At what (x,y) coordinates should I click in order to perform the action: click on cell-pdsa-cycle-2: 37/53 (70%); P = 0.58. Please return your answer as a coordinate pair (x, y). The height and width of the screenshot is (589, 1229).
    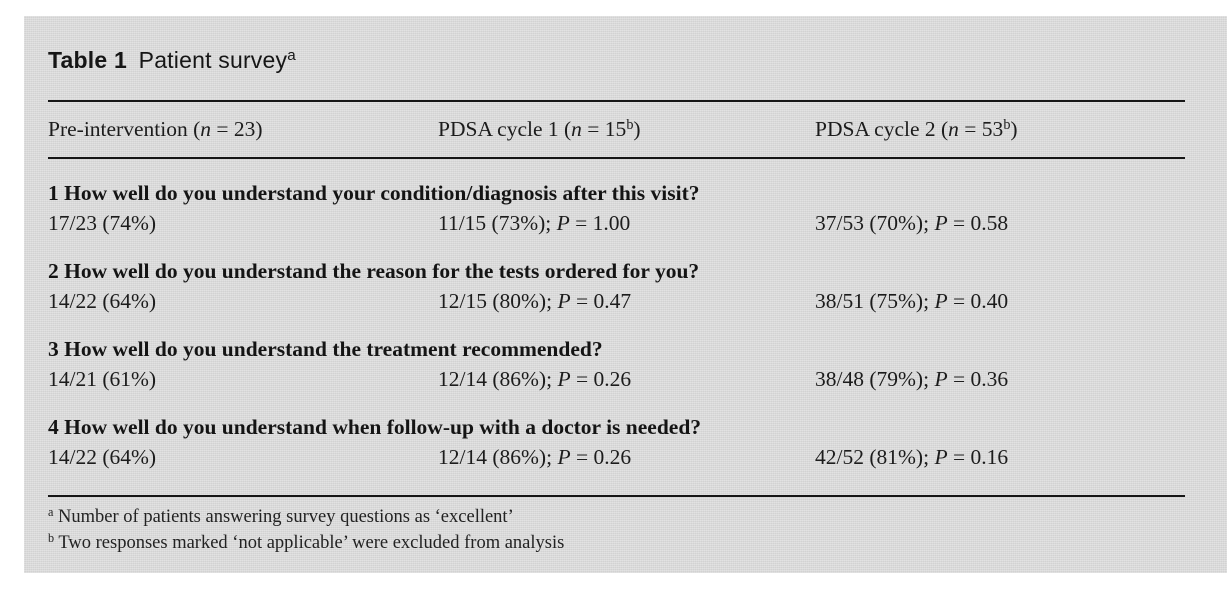
    Looking at the image, I should click on (912, 223).